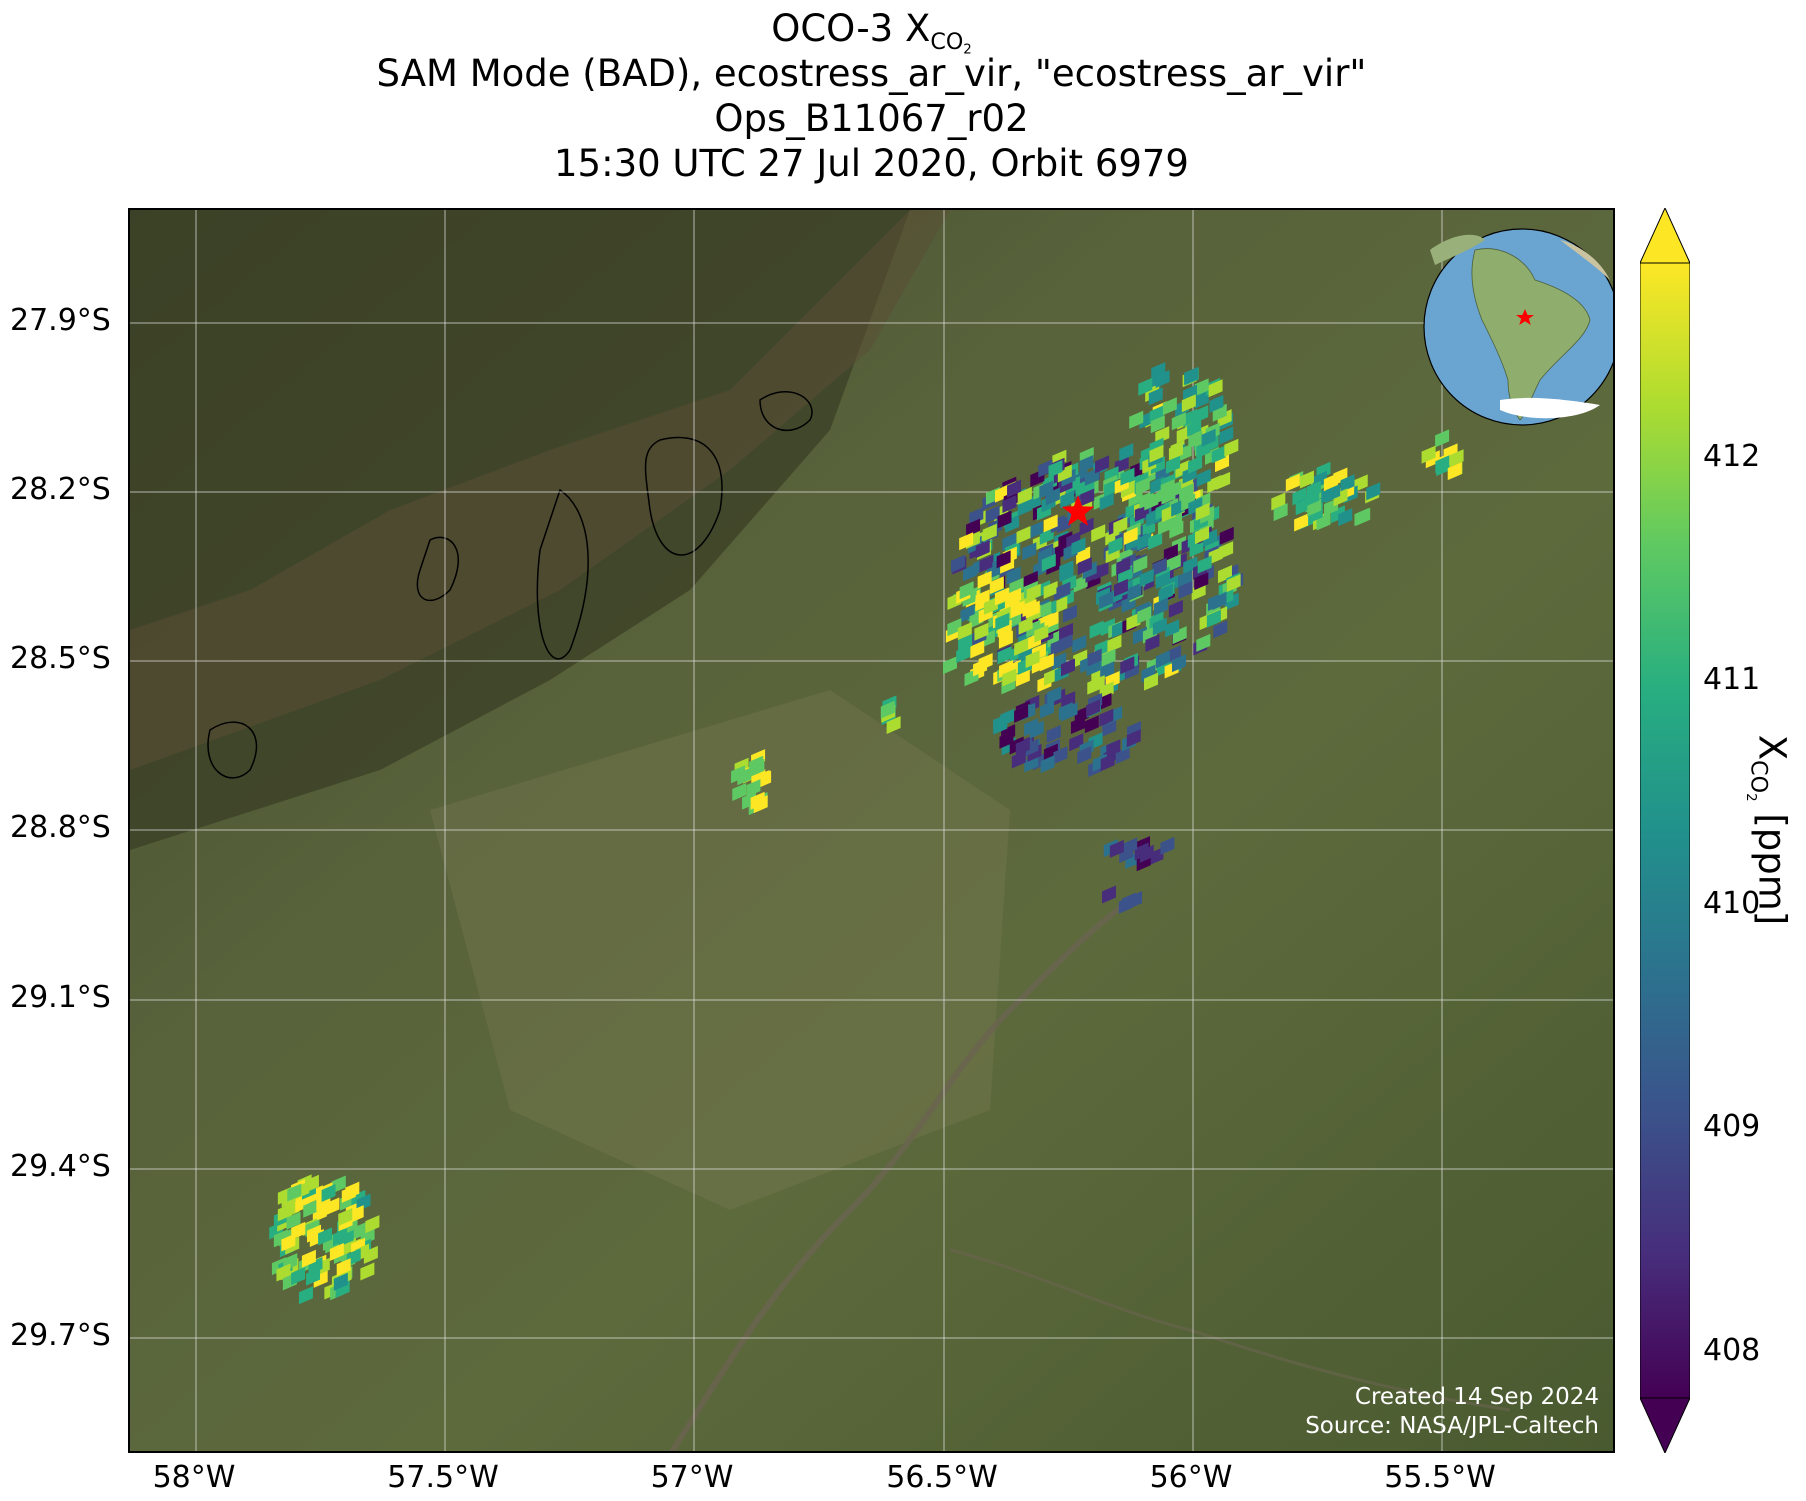  I want to click on colorbar-extend-min, so click(1665, 1425).